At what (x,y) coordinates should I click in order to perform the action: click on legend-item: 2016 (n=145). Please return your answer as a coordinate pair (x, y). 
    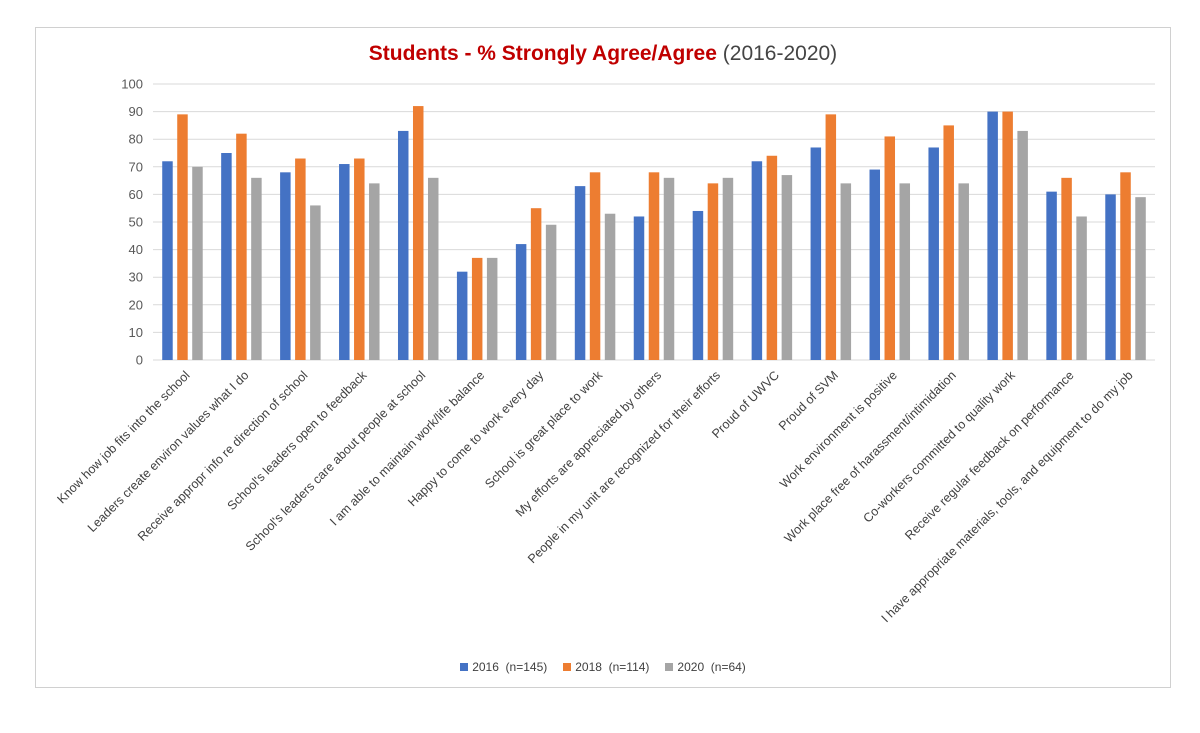
    Looking at the image, I should click on (503, 667).